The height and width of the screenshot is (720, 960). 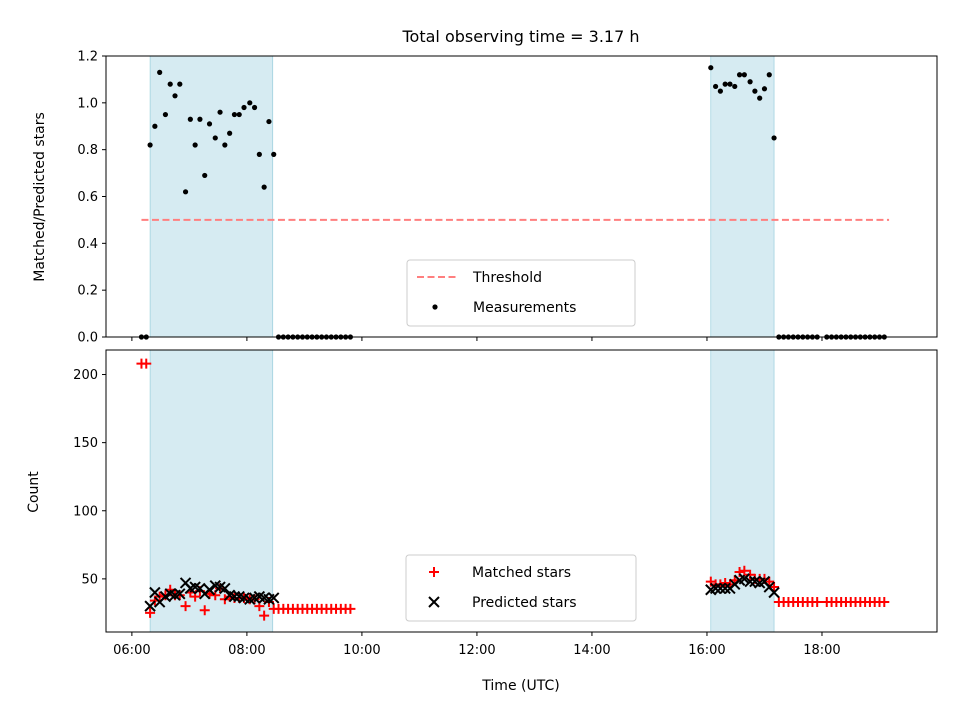 What do you see at coordinates (821, 650) in the screenshot?
I see `x-tick-label: 18:00` at bounding box center [821, 650].